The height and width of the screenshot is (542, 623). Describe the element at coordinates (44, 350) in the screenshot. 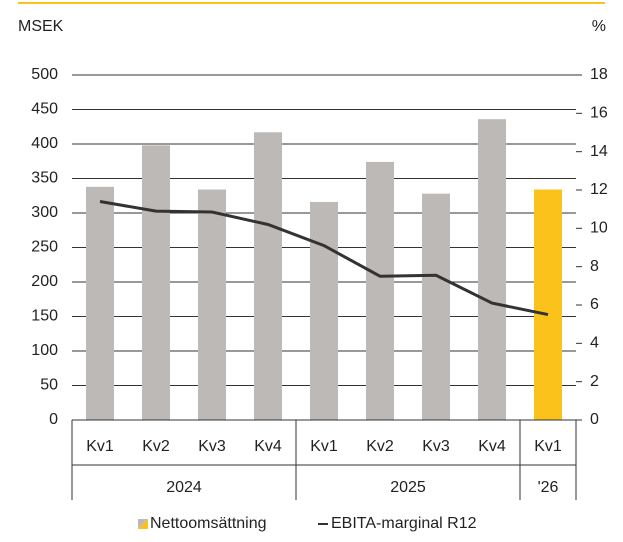

I see `y-tick-label: 100` at that location.